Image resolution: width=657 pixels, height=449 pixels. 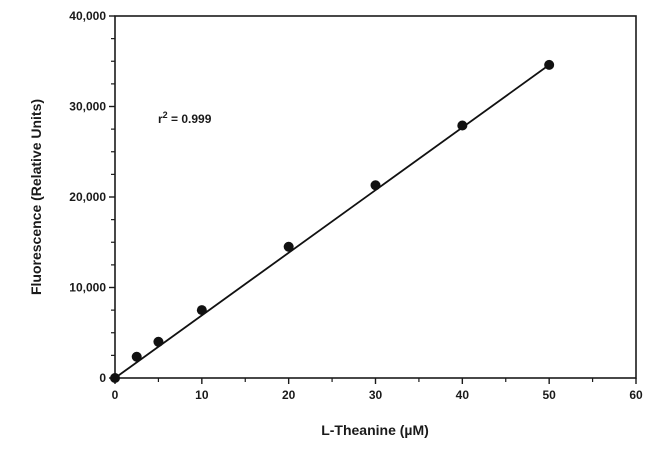 What do you see at coordinates (202, 395) in the screenshot?
I see `x-tick-label: 10` at bounding box center [202, 395].